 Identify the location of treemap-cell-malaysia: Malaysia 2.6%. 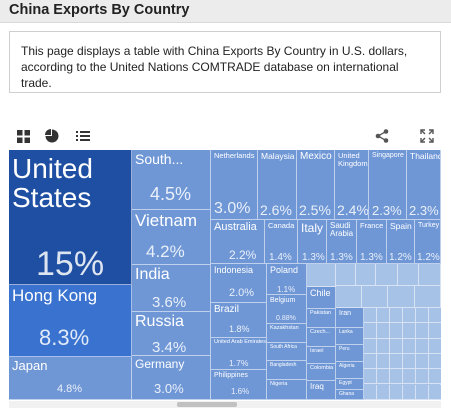
(277, 185).